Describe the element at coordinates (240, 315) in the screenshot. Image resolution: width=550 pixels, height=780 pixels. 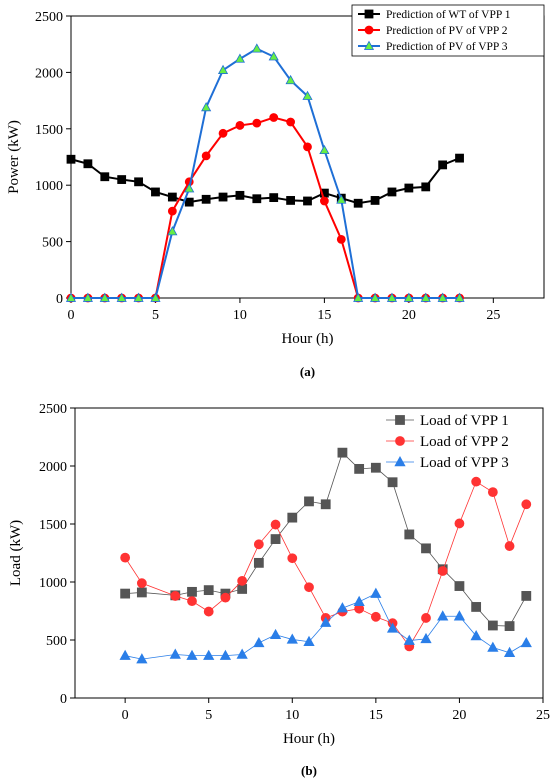
I see `x-tick-label: 10` at that location.